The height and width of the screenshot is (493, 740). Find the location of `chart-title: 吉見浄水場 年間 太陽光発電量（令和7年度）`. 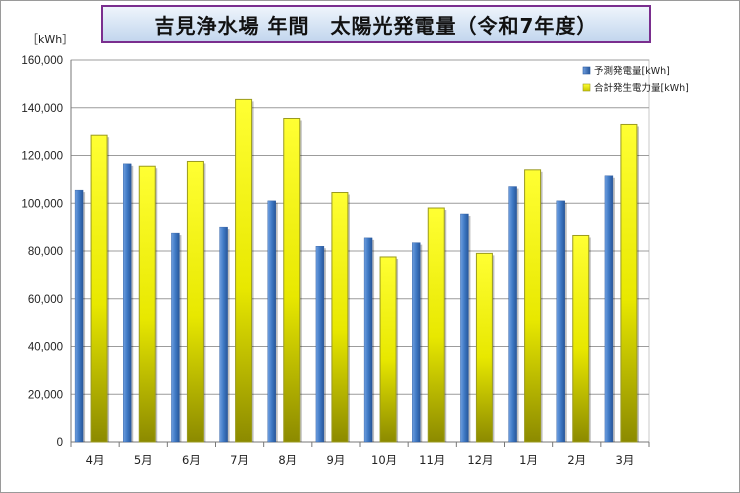

chart-title: 吉見浄水場 年間 太陽光発電量（令和7年度） is located at coordinates (376, 25).